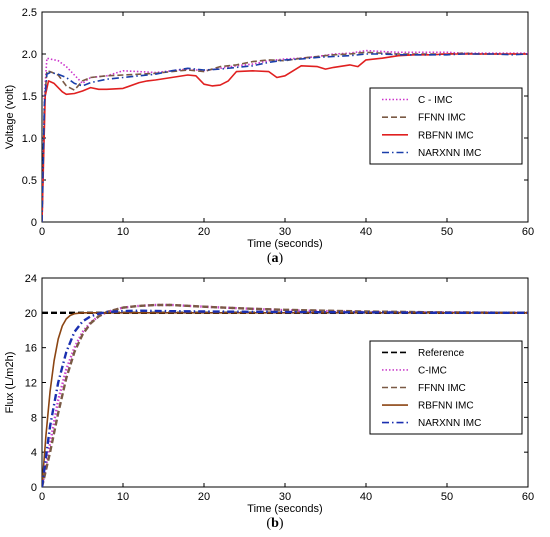 Image resolution: width=550 pixels, height=537 pixels. What do you see at coordinates (274, 523) in the screenshot?
I see `panel-label: (b)` at bounding box center [274, 523].